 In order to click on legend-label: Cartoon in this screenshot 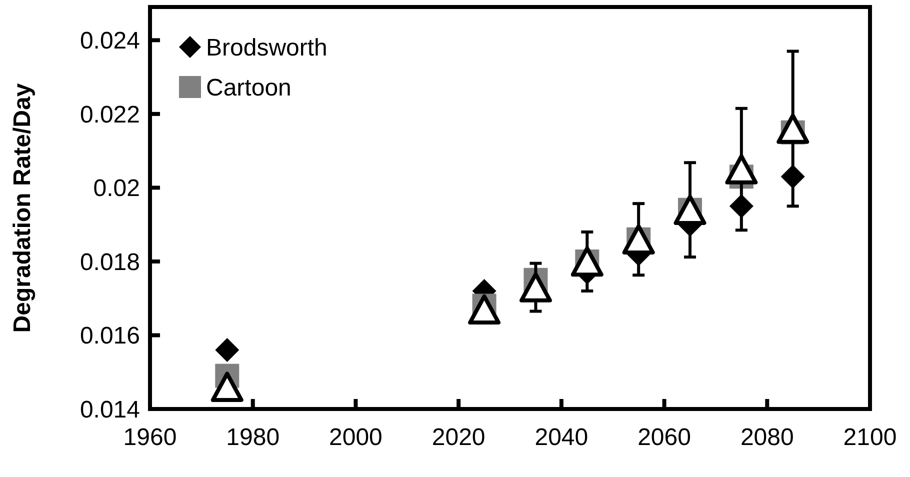, I will do `click(249, 88)`.